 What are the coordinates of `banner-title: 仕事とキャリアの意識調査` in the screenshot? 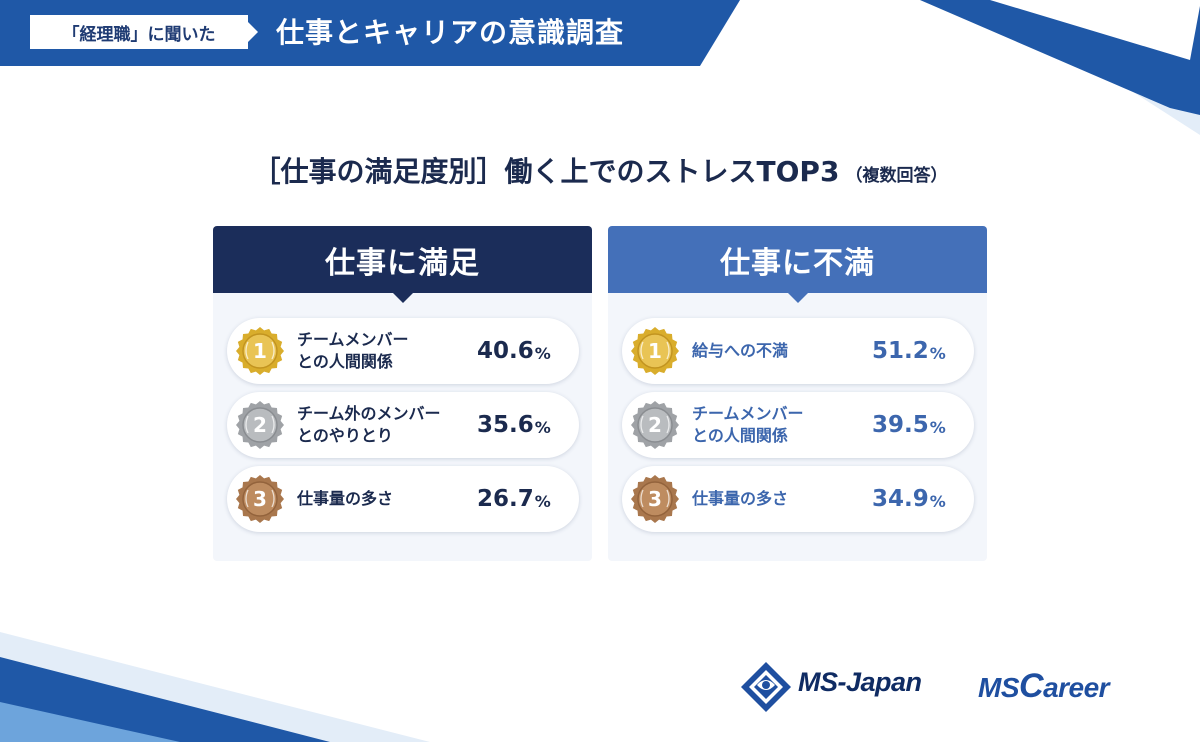 It's located at (450, 32).